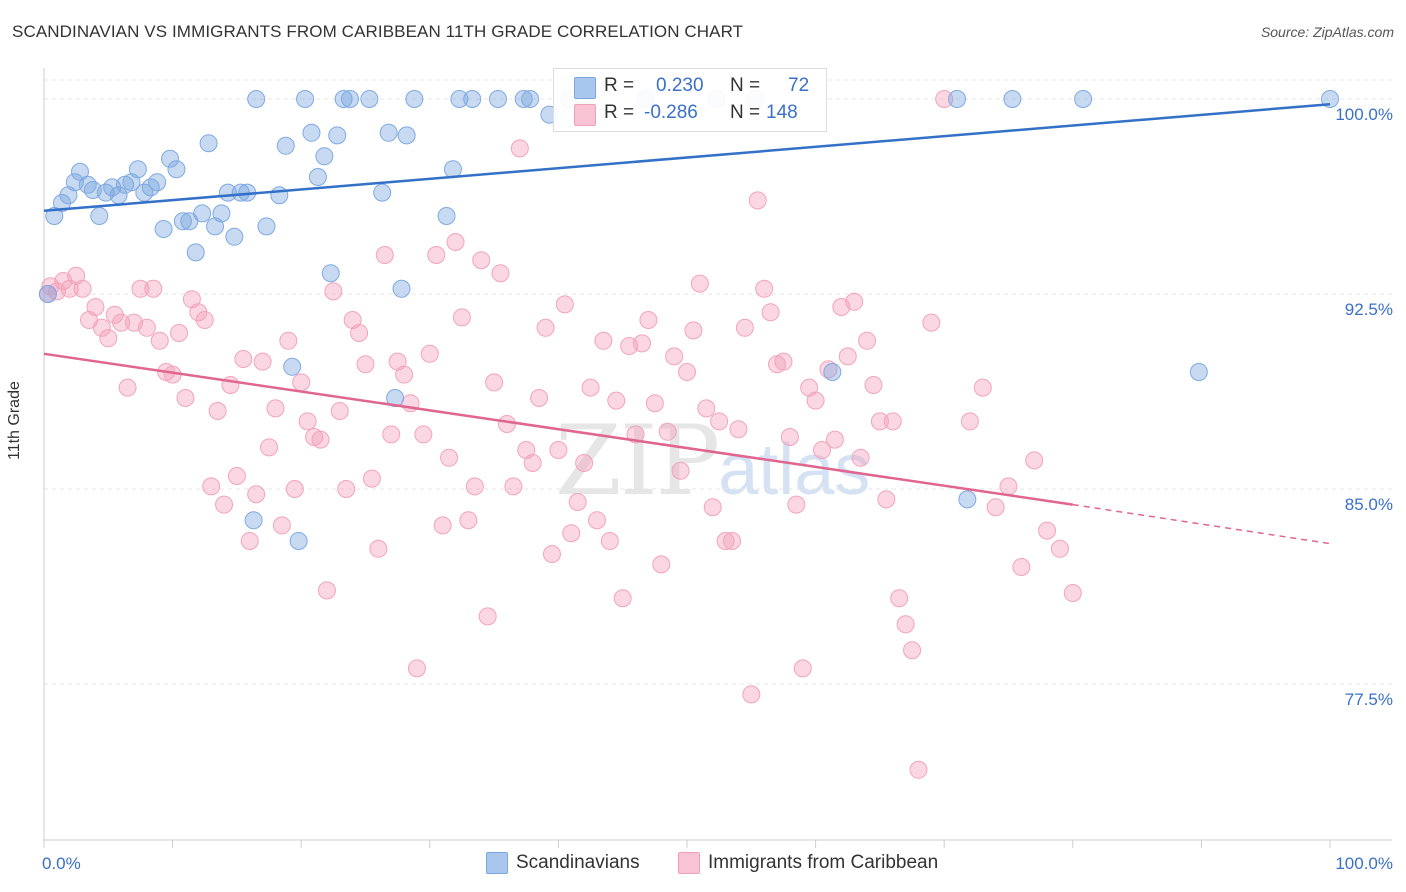 The image size is (1406, 892). Describe the element at coordinates (671, 112) in the screenshot. I see `legend-r-value: -0.286` at that location.